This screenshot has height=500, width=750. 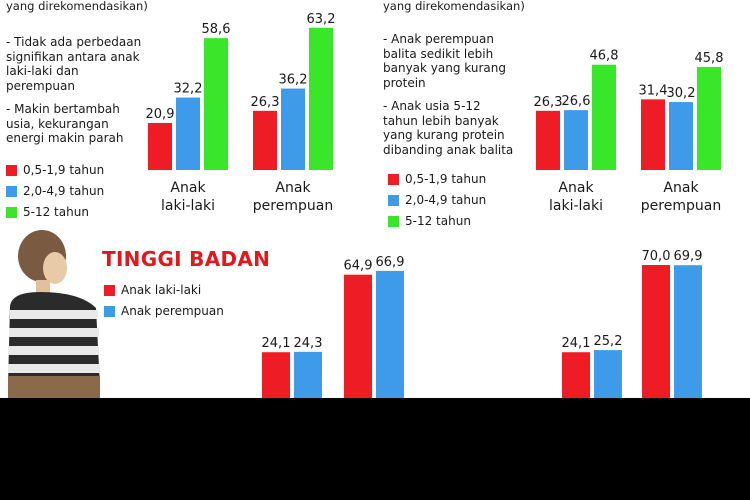 I want to click on protein-legend-label: 0,5-1,9 tahun, so click(x=446, y=179).